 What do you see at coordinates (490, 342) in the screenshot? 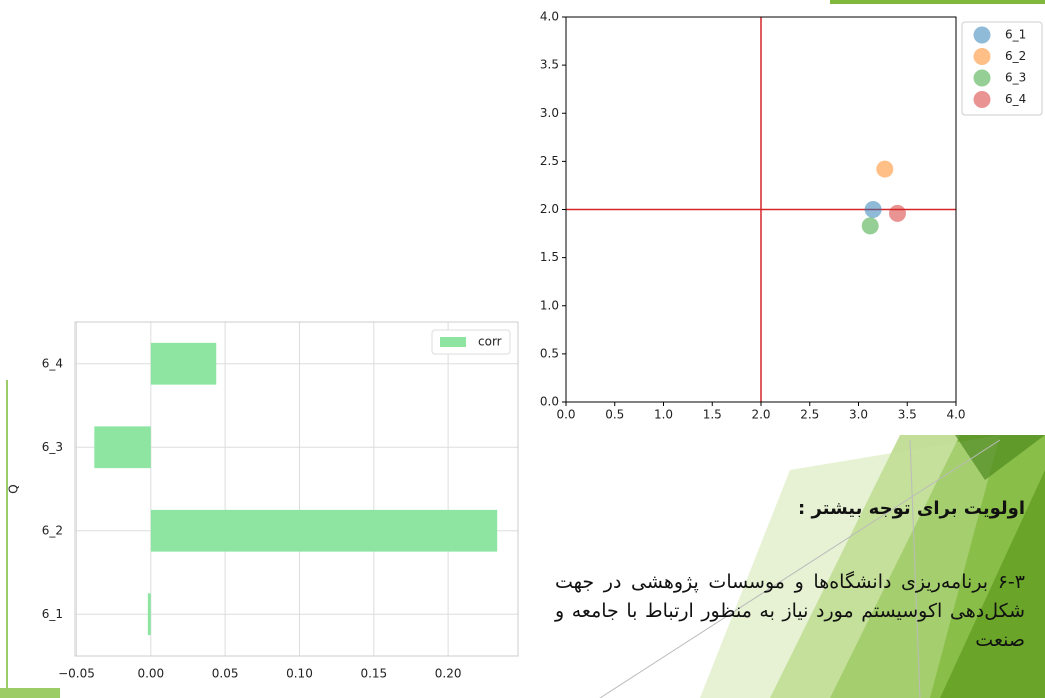
I see `legend-label: corr` at bounding box center [490, 342].